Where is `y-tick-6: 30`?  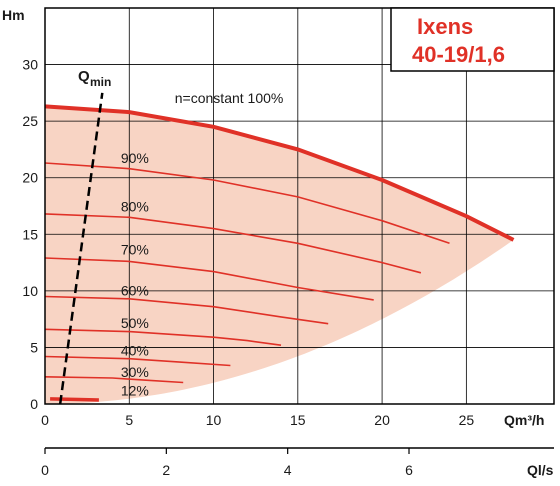
y-tick-6: 30 is located at coordinates (30, 65).